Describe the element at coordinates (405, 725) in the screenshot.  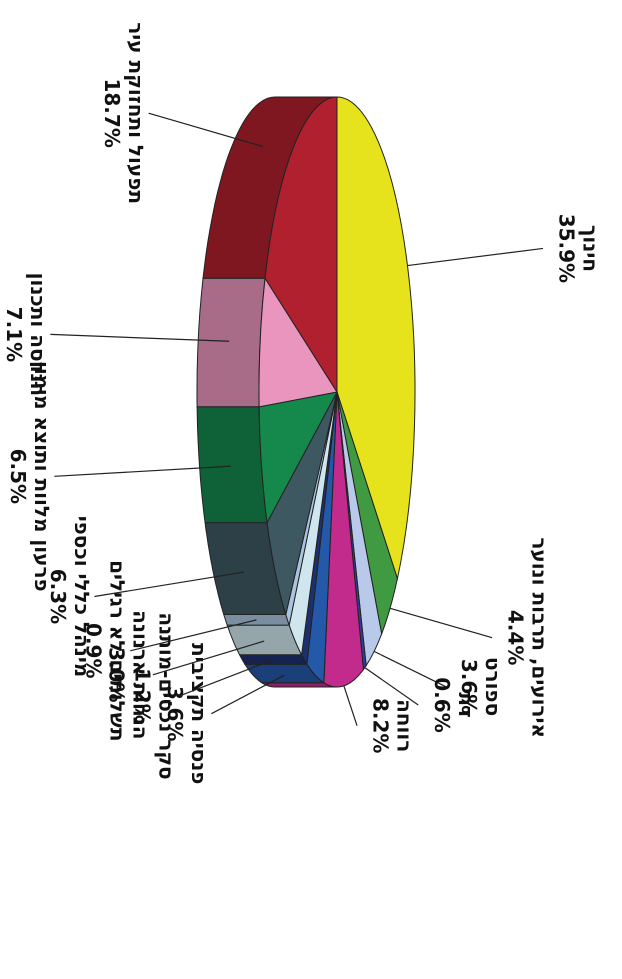
I see `slice-label: רווחה` at that location.